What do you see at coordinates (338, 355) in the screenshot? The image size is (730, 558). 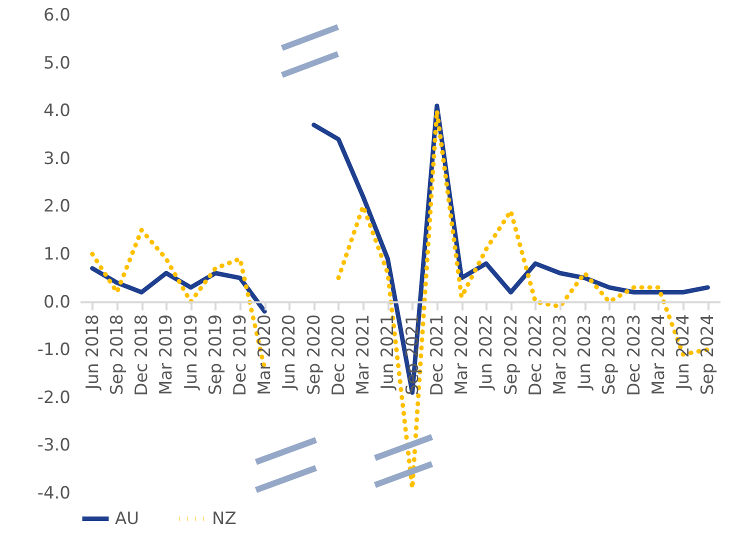 I see `x-tick-label: Dec 2020` at bounding box center [338, 355].